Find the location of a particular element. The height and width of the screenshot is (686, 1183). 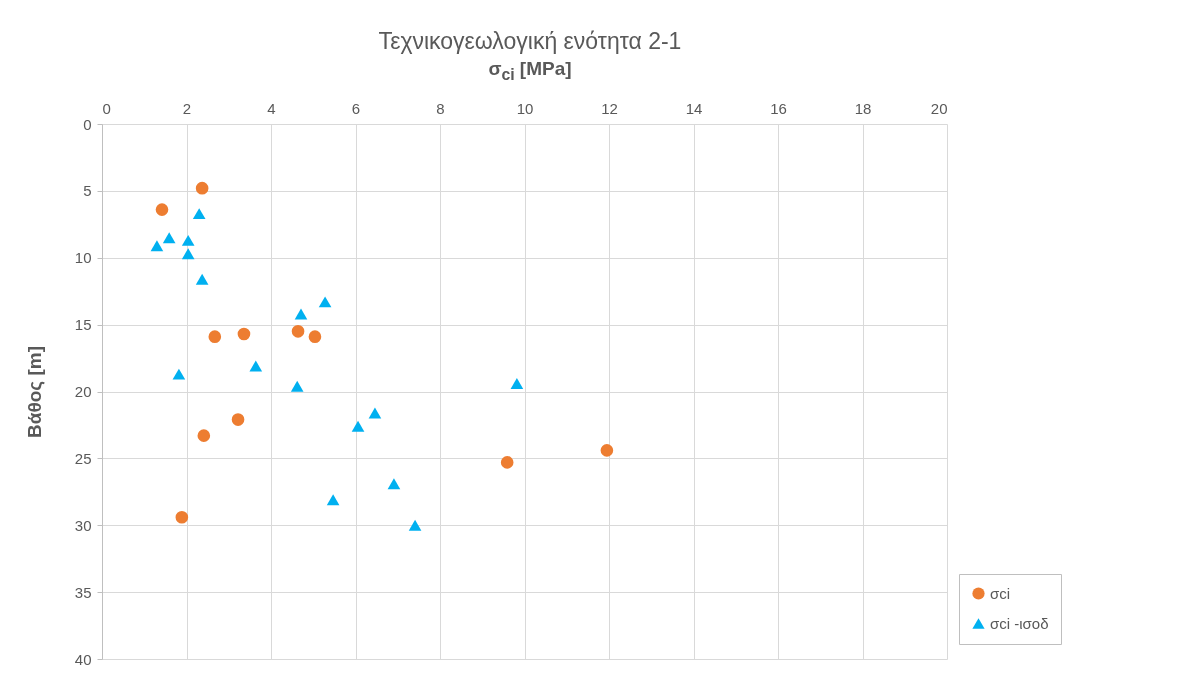

y-tick-label: 30 is located at coordinates (83, 525).